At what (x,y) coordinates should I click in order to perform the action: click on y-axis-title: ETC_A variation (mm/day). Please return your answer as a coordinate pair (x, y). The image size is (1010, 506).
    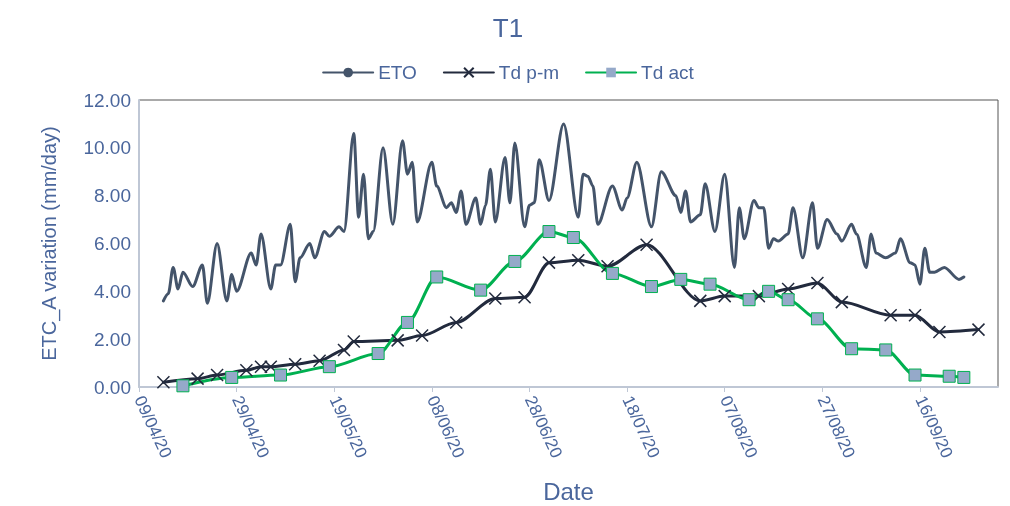
    Looking at the image, I should click on (49, 243).